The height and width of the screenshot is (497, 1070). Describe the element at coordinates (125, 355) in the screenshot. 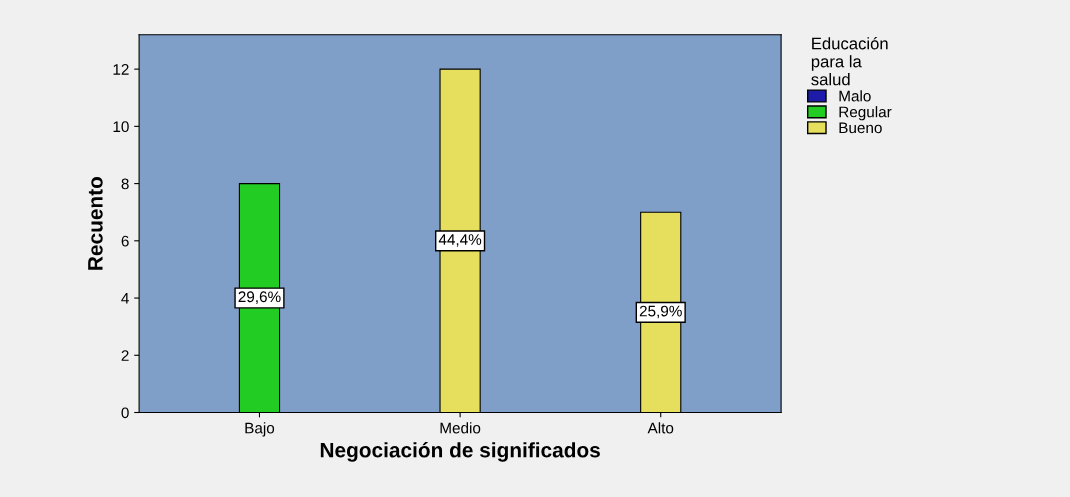

I see `y-tick-label: 2` at that location.